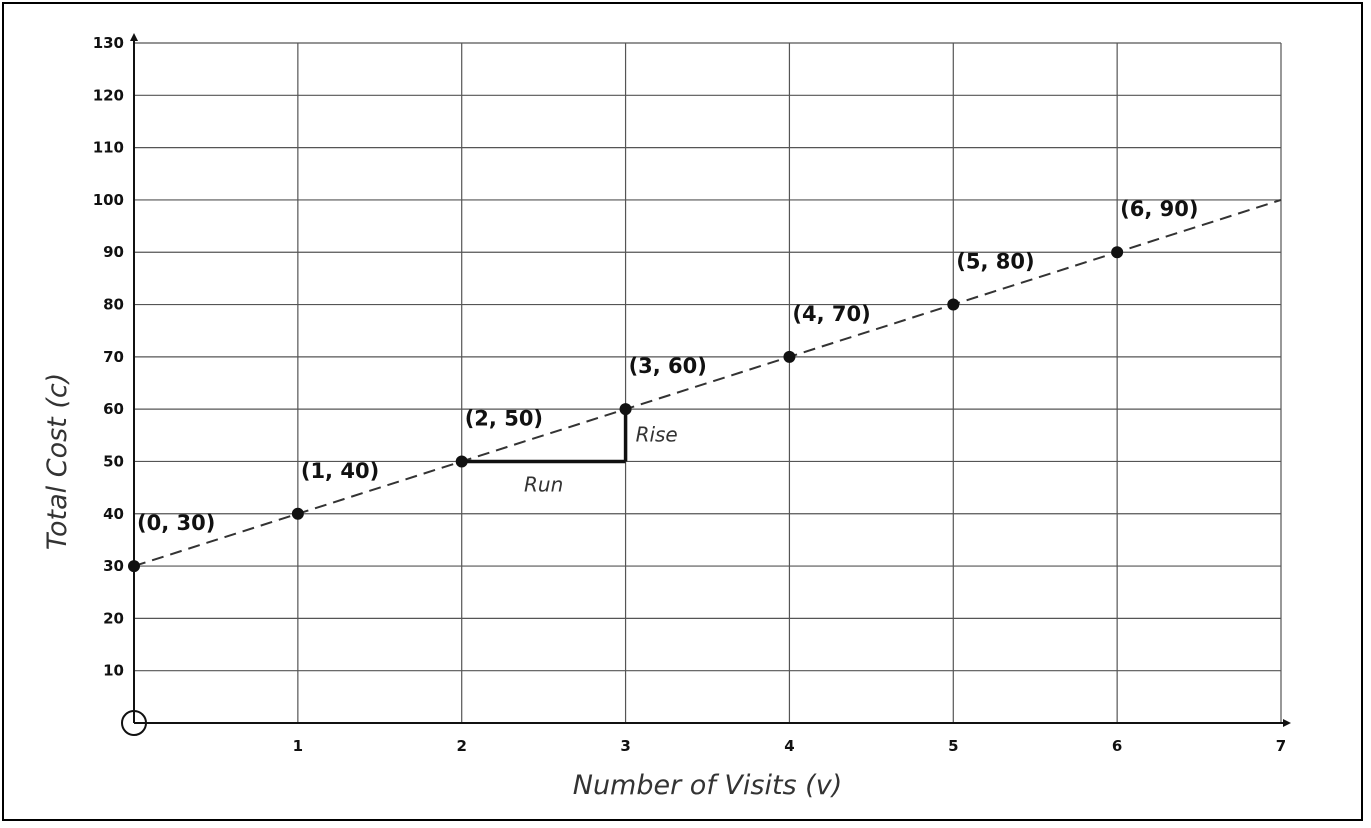  Describe the element at coordinates (134, 723) in the screenshot. I see `origin-circle-icon` at that location.